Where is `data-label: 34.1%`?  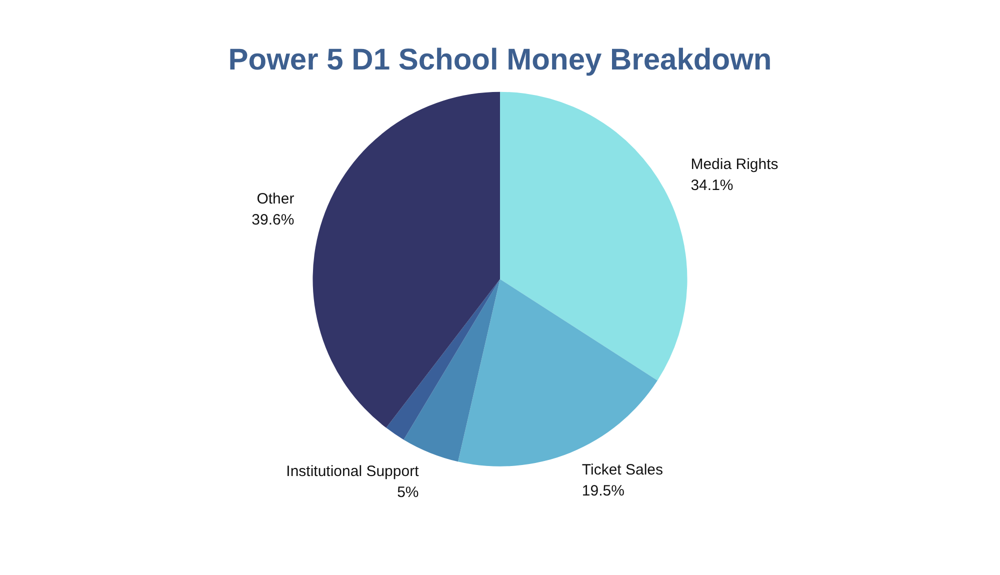
data-label: 34.1% is located at coordinates (712, 185).